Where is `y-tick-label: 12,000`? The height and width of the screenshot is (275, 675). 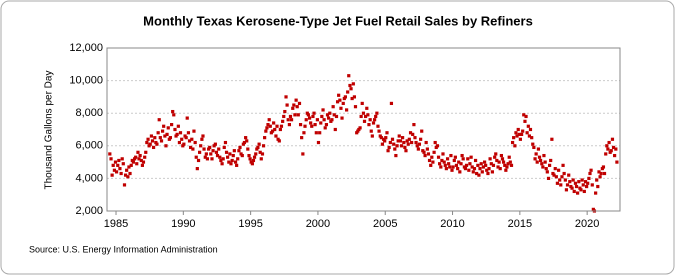
y-tick-label: 12,000 is located at coordinates (86, 48).